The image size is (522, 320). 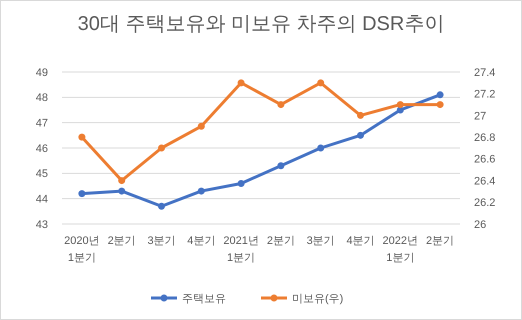 What do you see at coordinates (204, 298) in the screenshot?
I see `legend-label: 주택보유` at bounding box center [204, 298].